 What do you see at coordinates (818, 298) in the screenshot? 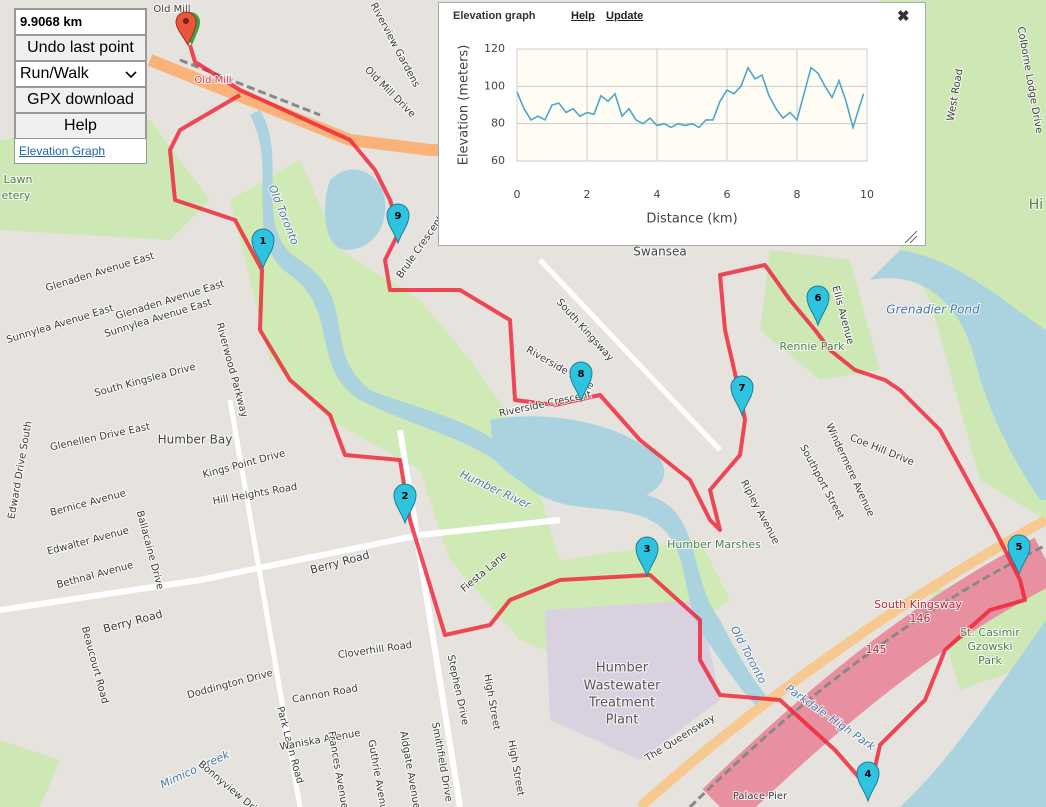
I see `marker-label: 6` at bounding box center [818, 298].